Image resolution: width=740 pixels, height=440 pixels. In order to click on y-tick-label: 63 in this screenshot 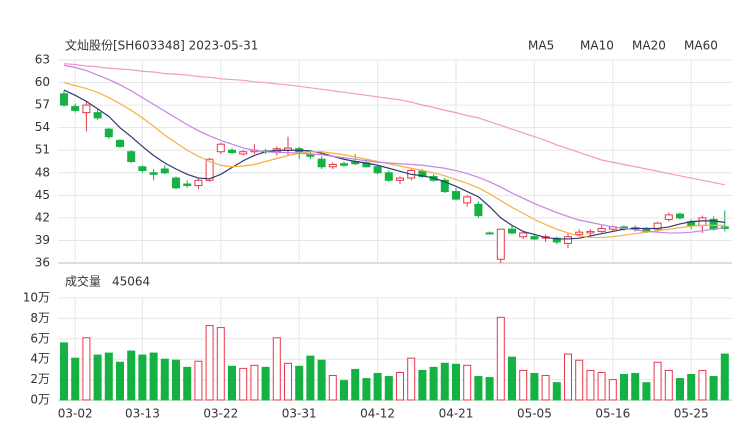, I will do `click(42, 60)`.